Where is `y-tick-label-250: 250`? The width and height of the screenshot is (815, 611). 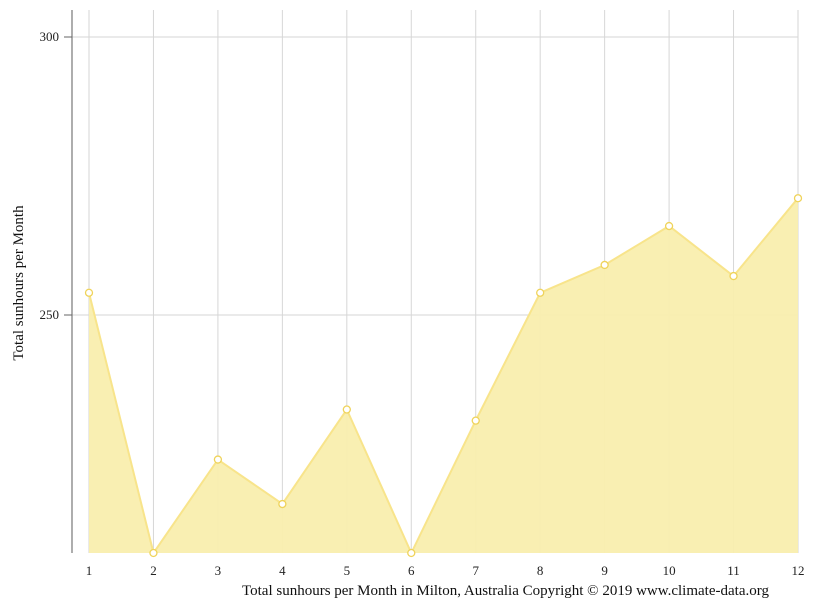 y-tick-label-250: 250 is located at coordinates (50, 314).